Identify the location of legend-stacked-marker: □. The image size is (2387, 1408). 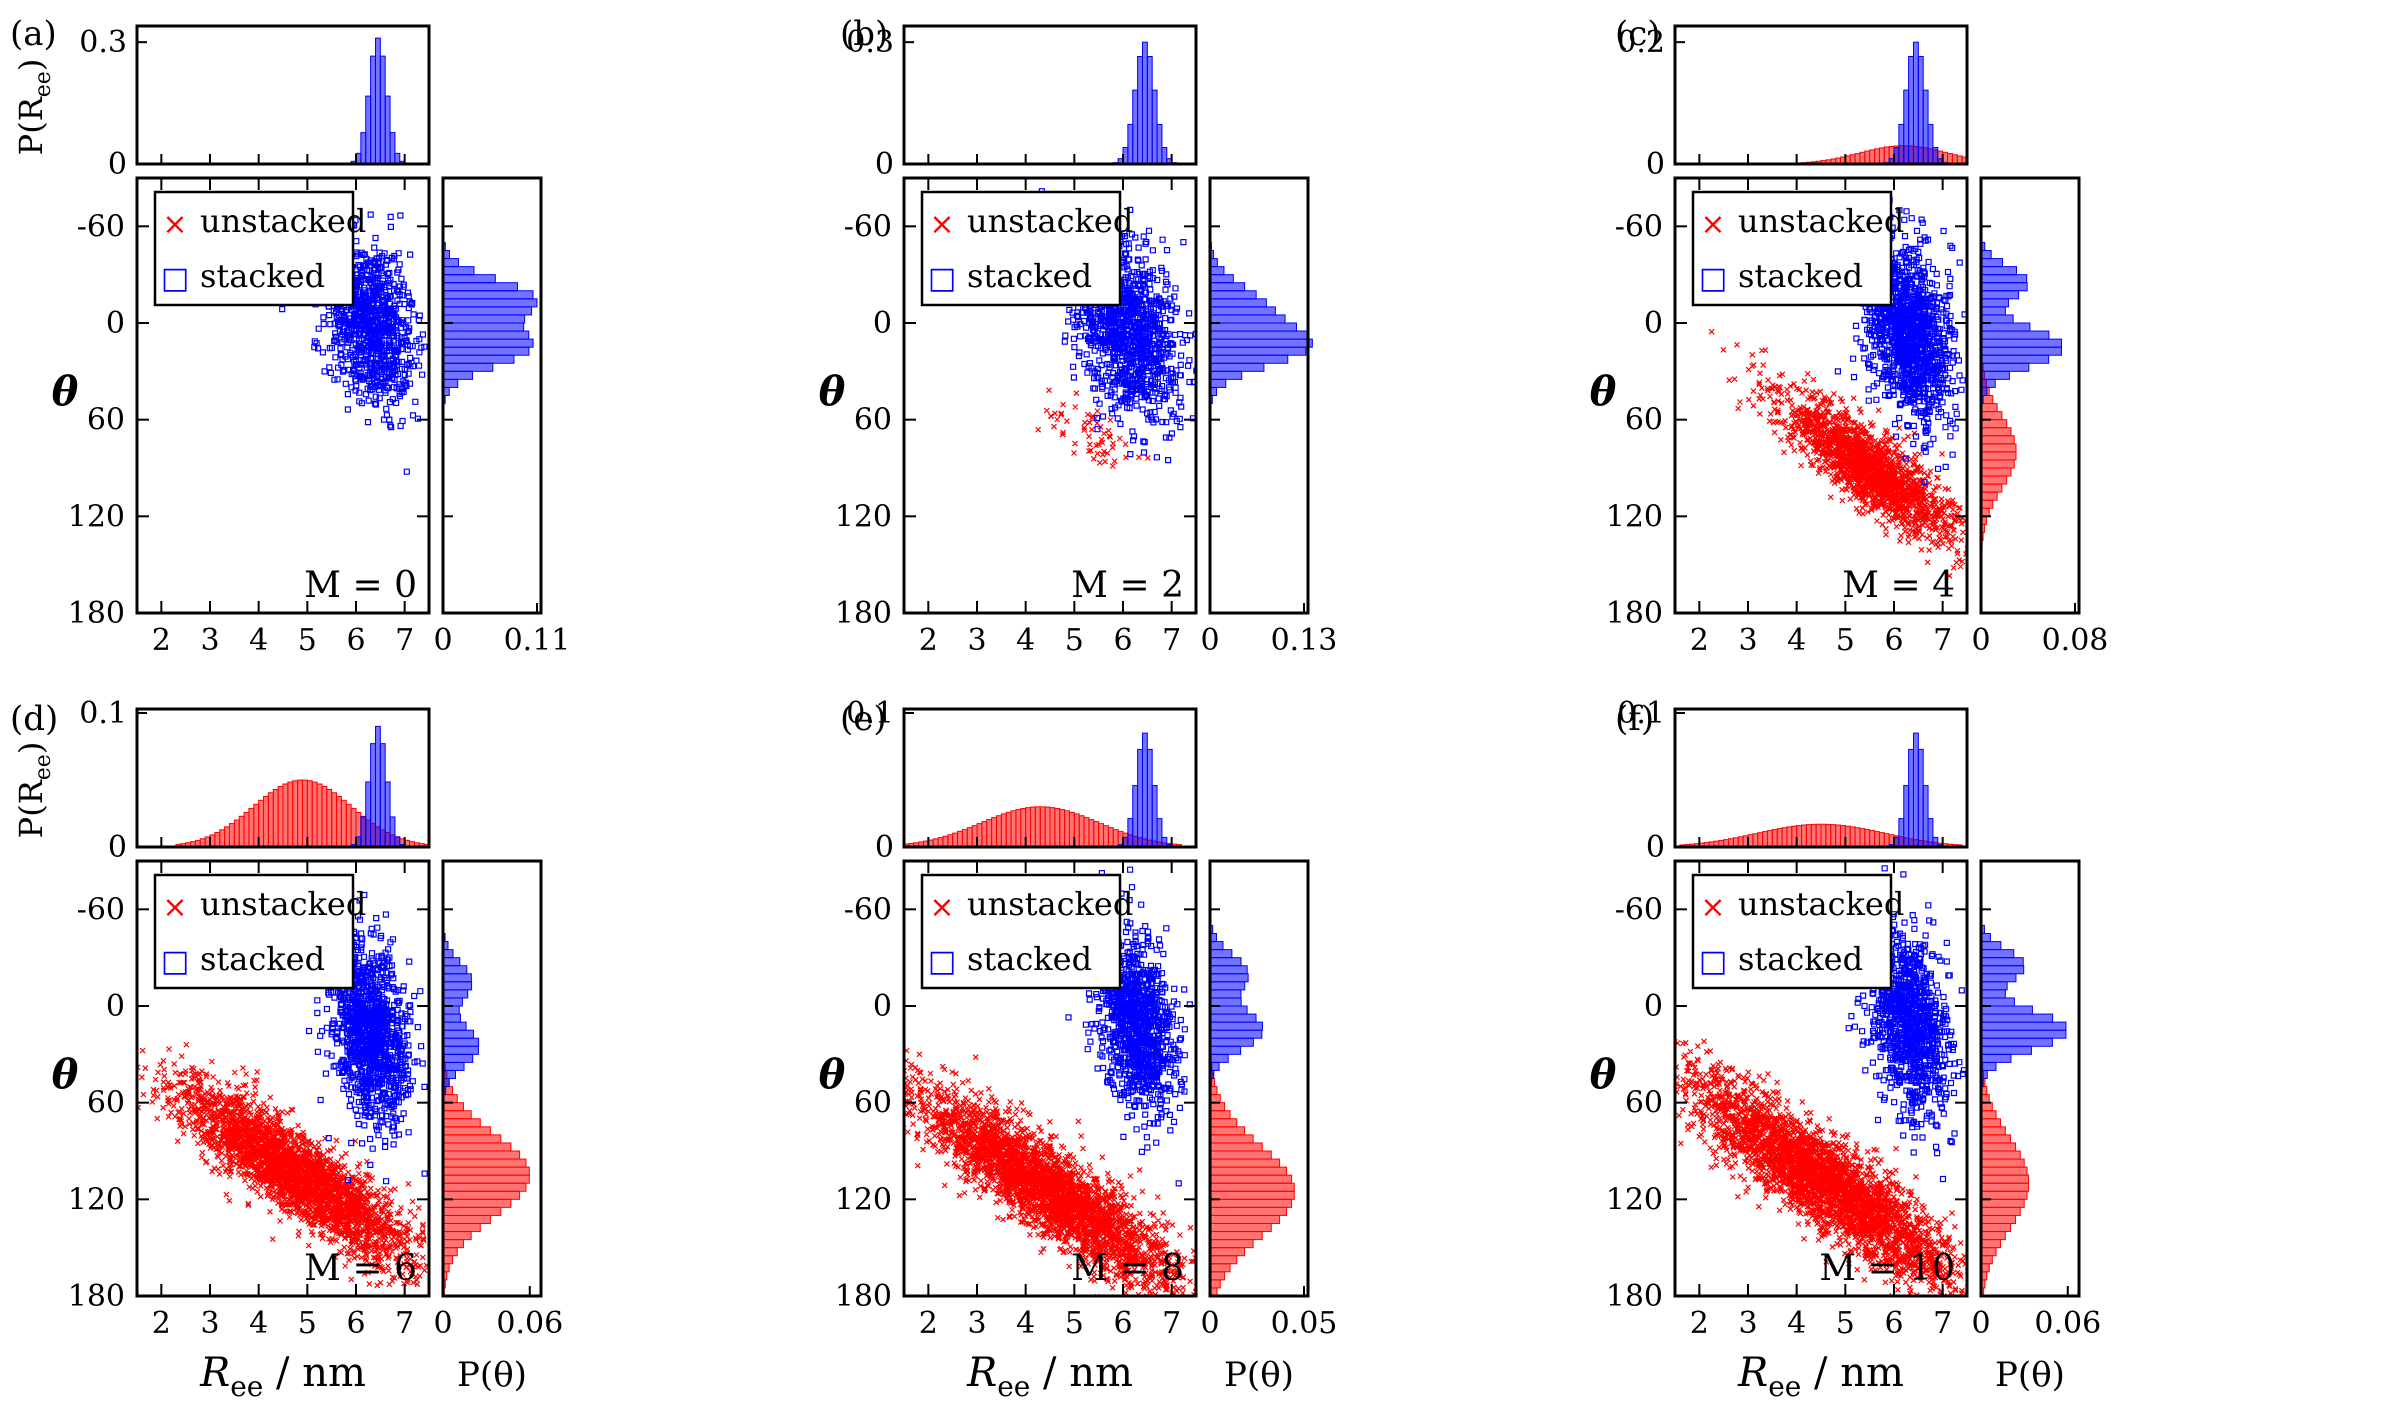
(942, 961).